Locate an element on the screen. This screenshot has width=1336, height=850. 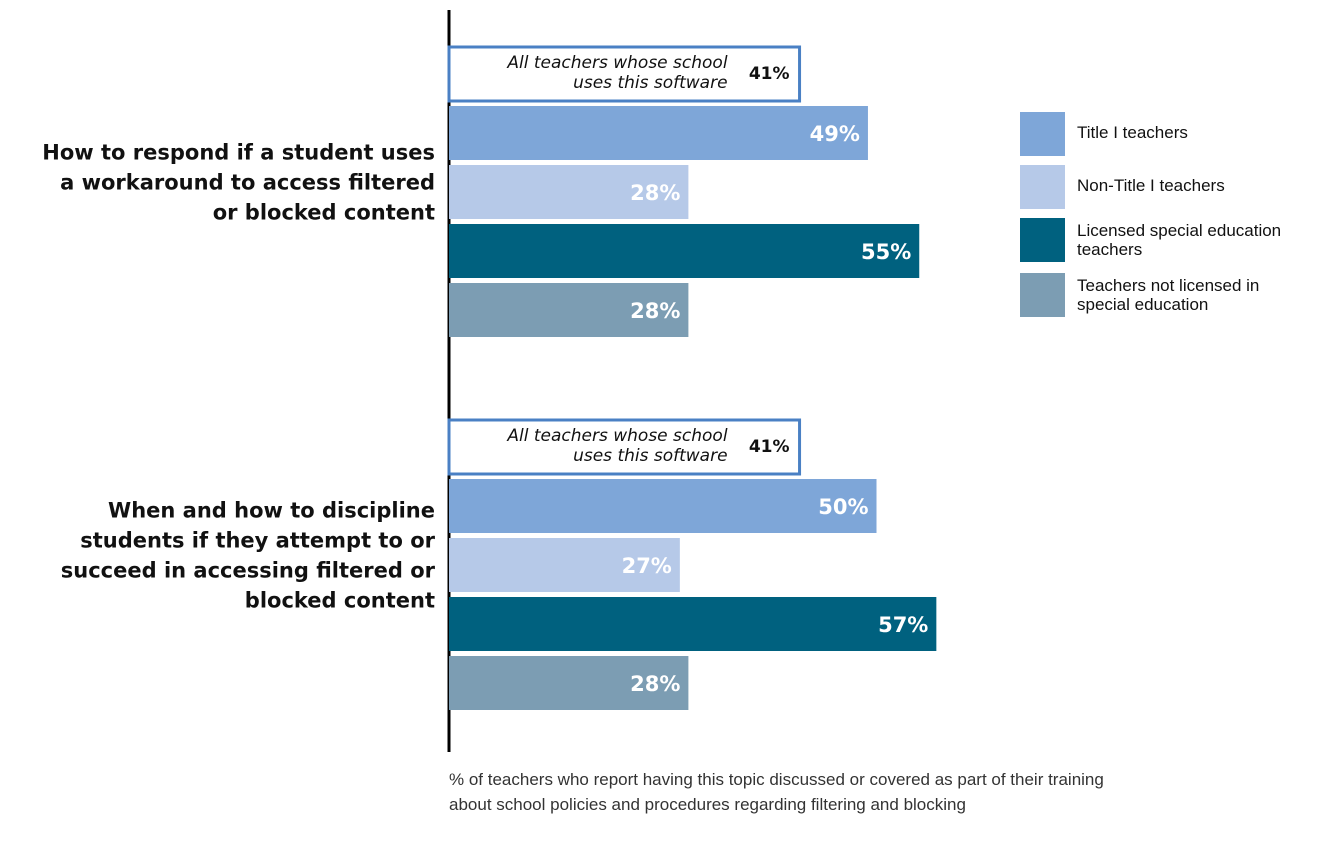
category-label: or blocked content is located at coordinates (324, 213).